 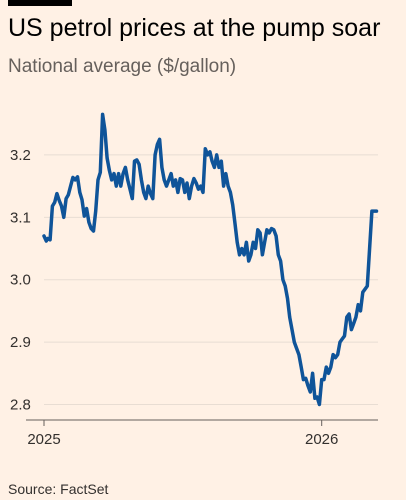 I want to click on source-note: Source: FactSet, so click(x=58, y=489).